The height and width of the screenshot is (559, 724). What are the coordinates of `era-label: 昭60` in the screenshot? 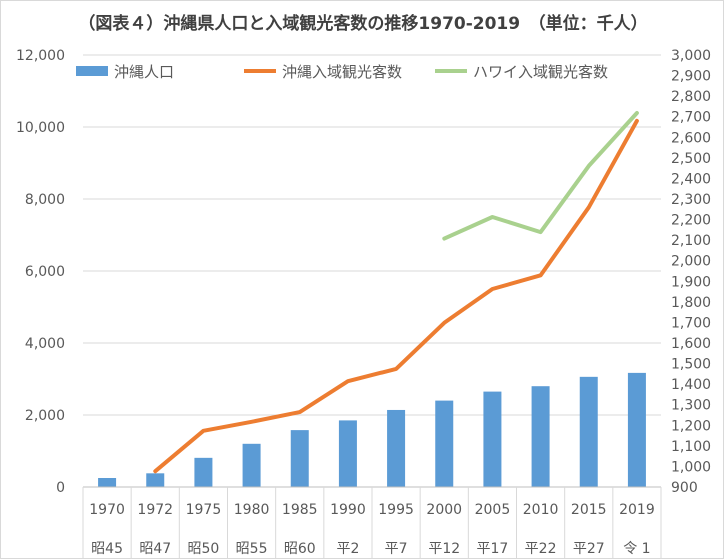 It's located at (300, 549).